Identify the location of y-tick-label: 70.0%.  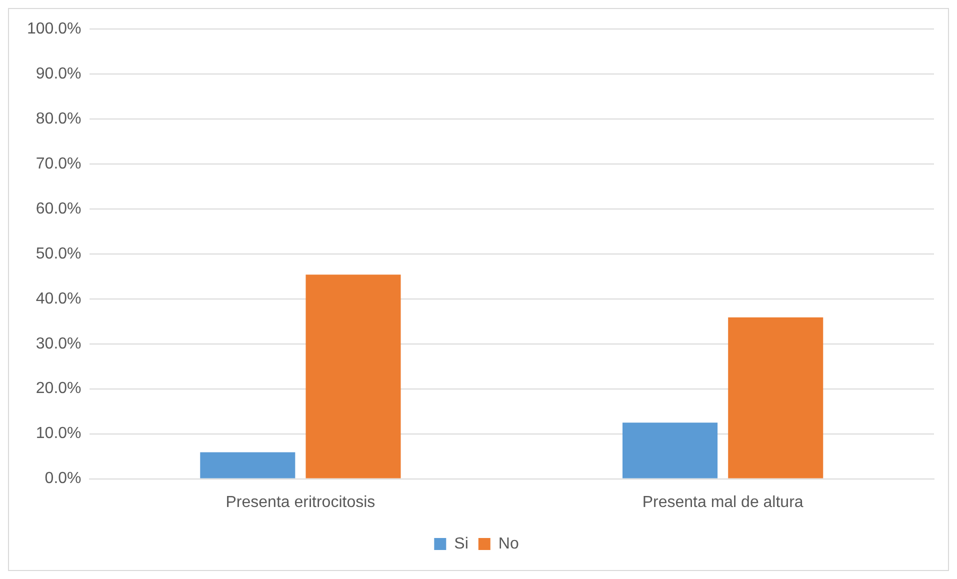
(59, 163).